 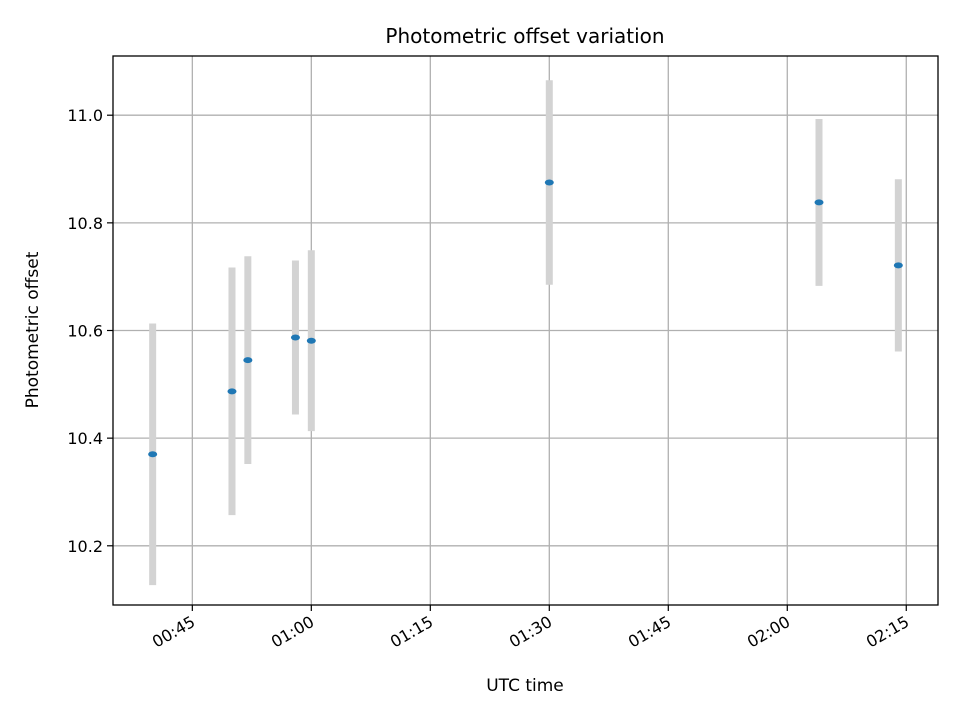 What do you see at coordinates (85, 223) in the screenshot?
I see `y-tick-label: 10.8` at bounding box center [85, 223].